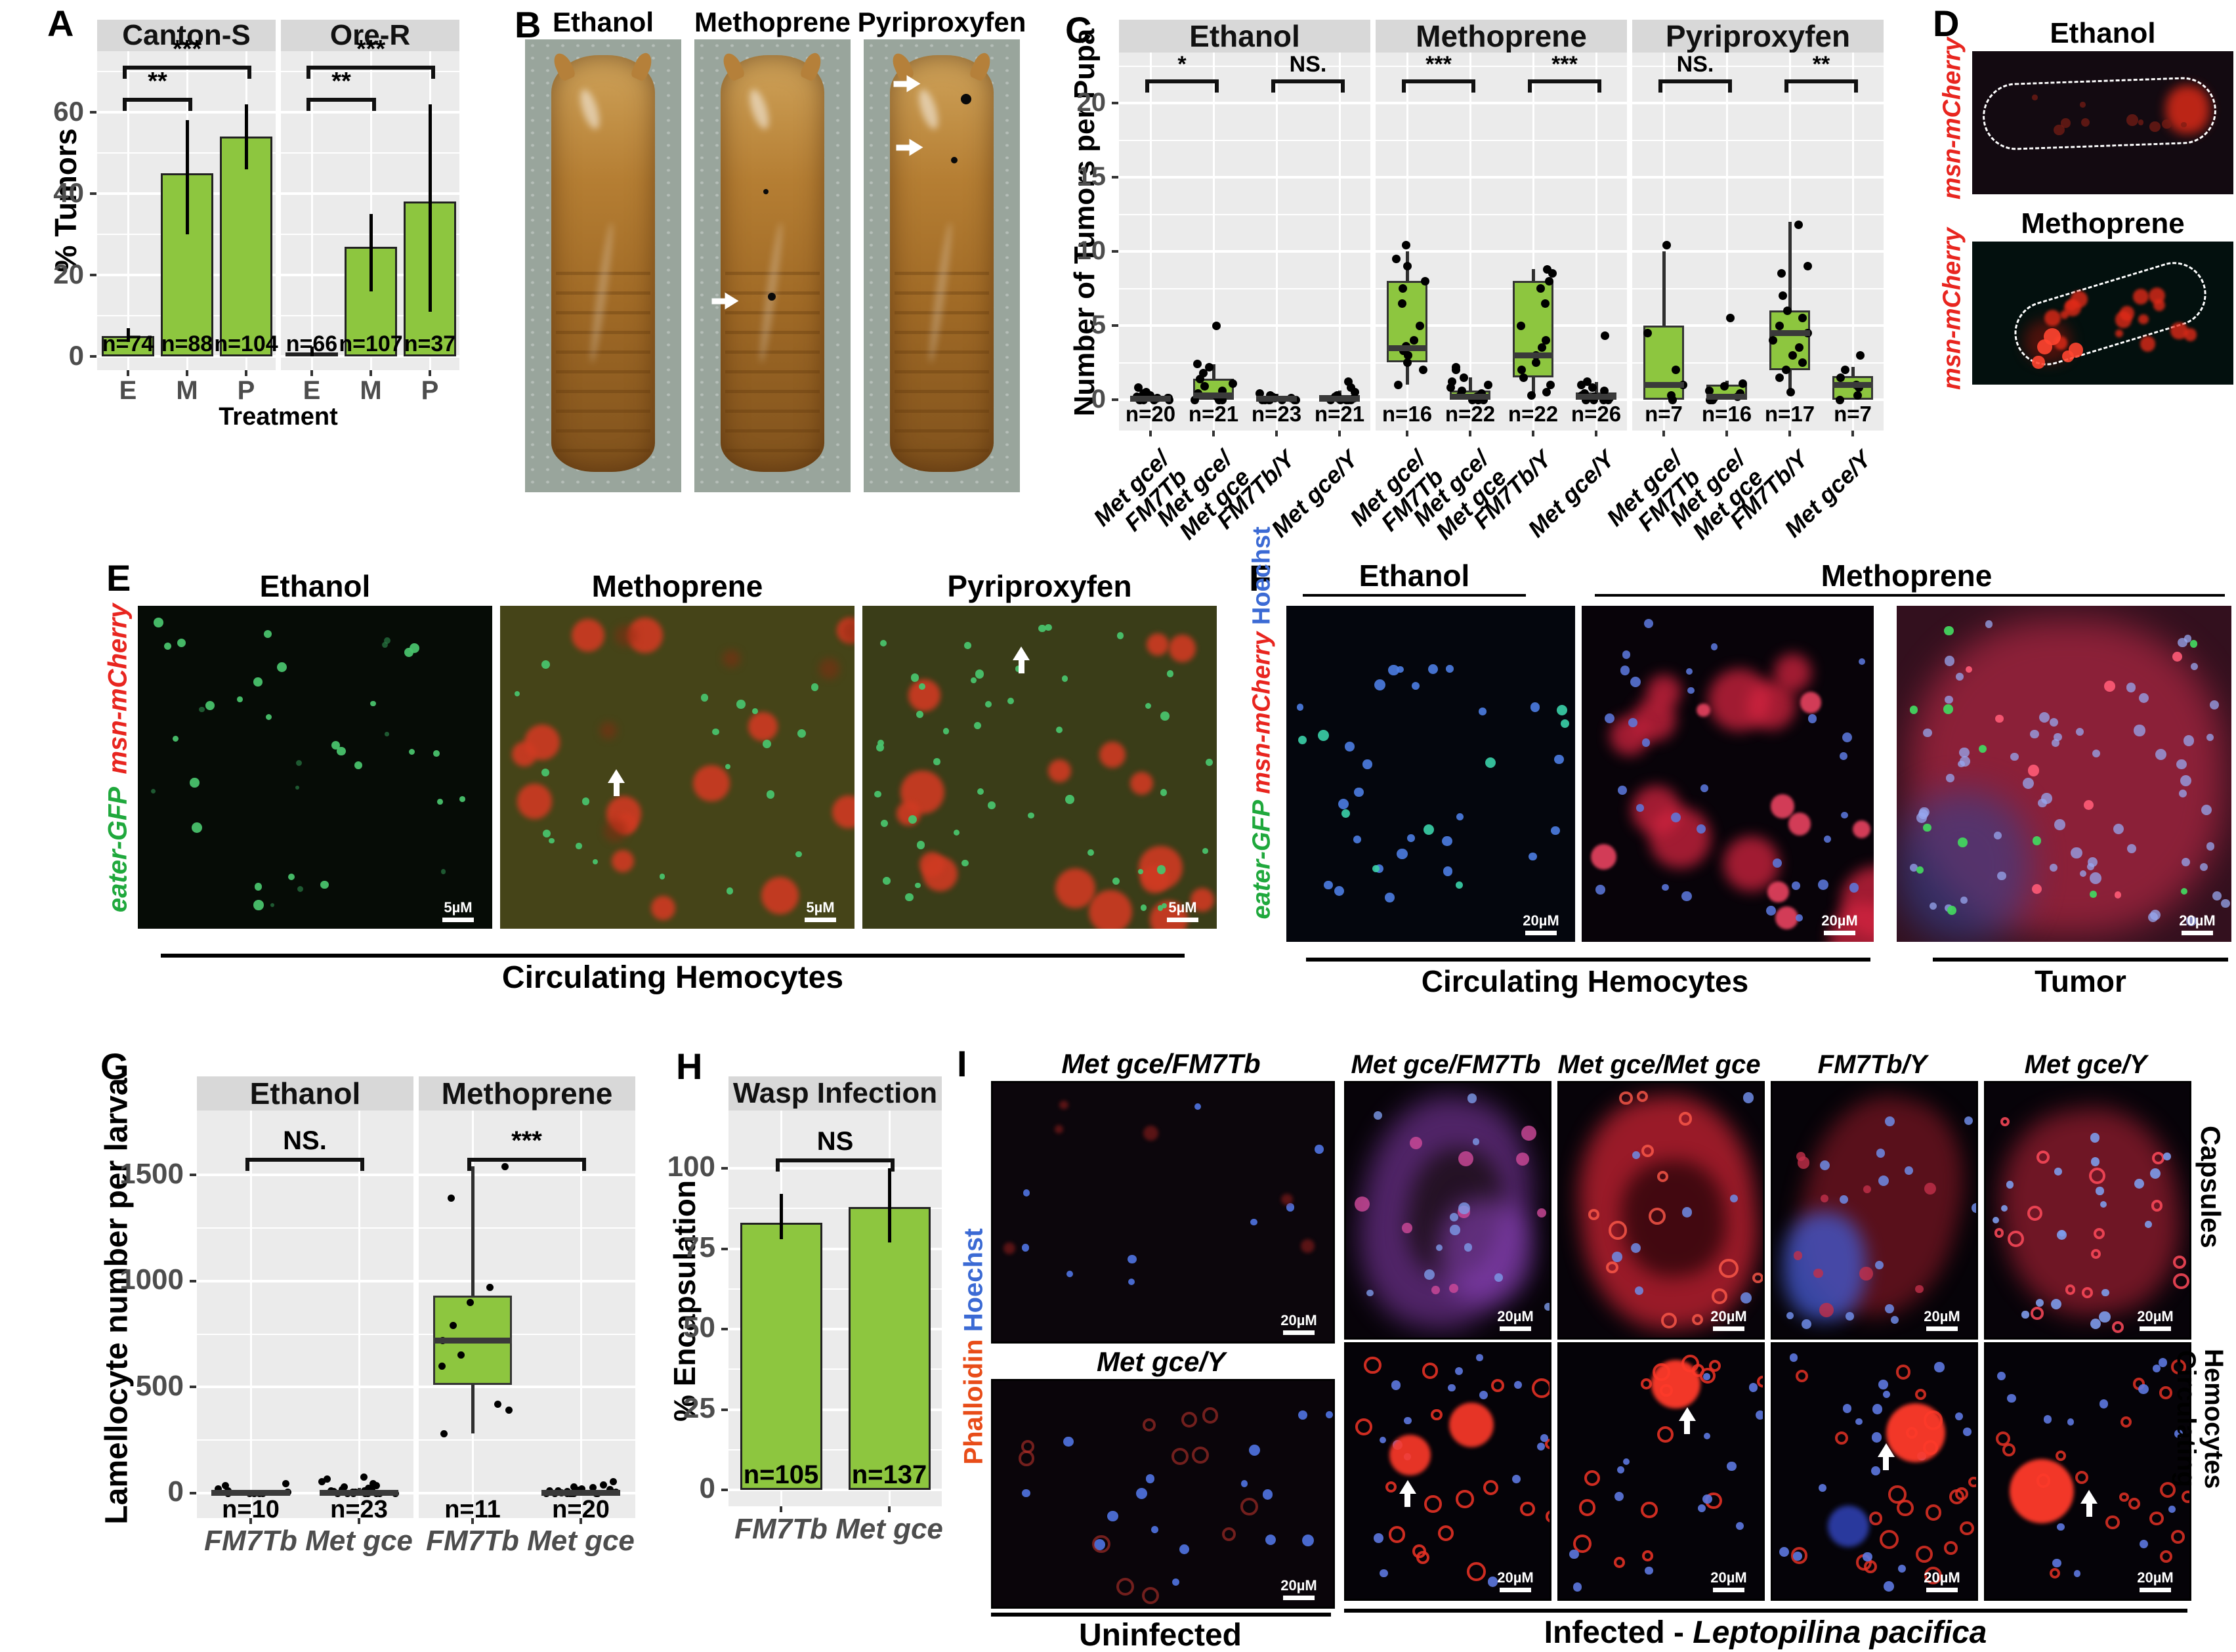 This screenshot has width=2236, height=1652. Describe the element at coordinates (564, 67) in the screenshot. I see `pupa-horn` at that location.